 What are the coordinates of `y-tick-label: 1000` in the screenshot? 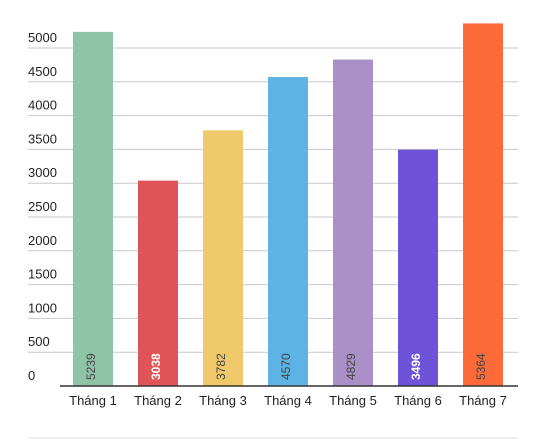 It's located at (42, 307).